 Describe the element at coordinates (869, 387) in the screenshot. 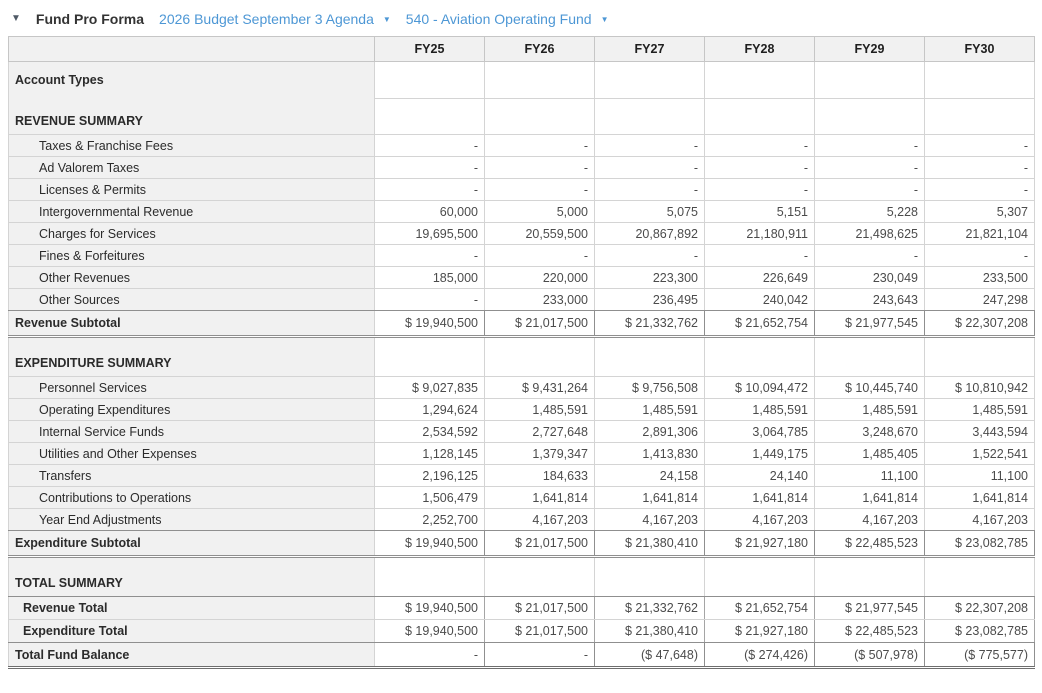

I see `cell-value: $ 10,445,740` at that location.